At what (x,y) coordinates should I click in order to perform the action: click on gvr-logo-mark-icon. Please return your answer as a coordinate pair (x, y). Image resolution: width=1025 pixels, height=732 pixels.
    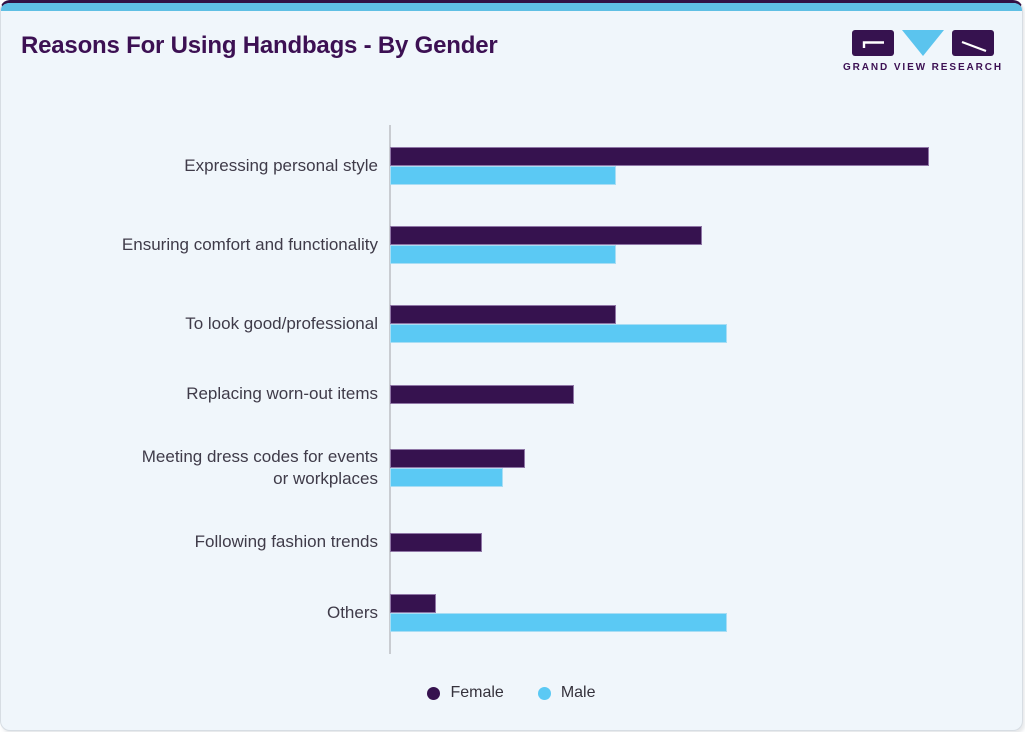
    Looking at the image, I should click on (923, 43).